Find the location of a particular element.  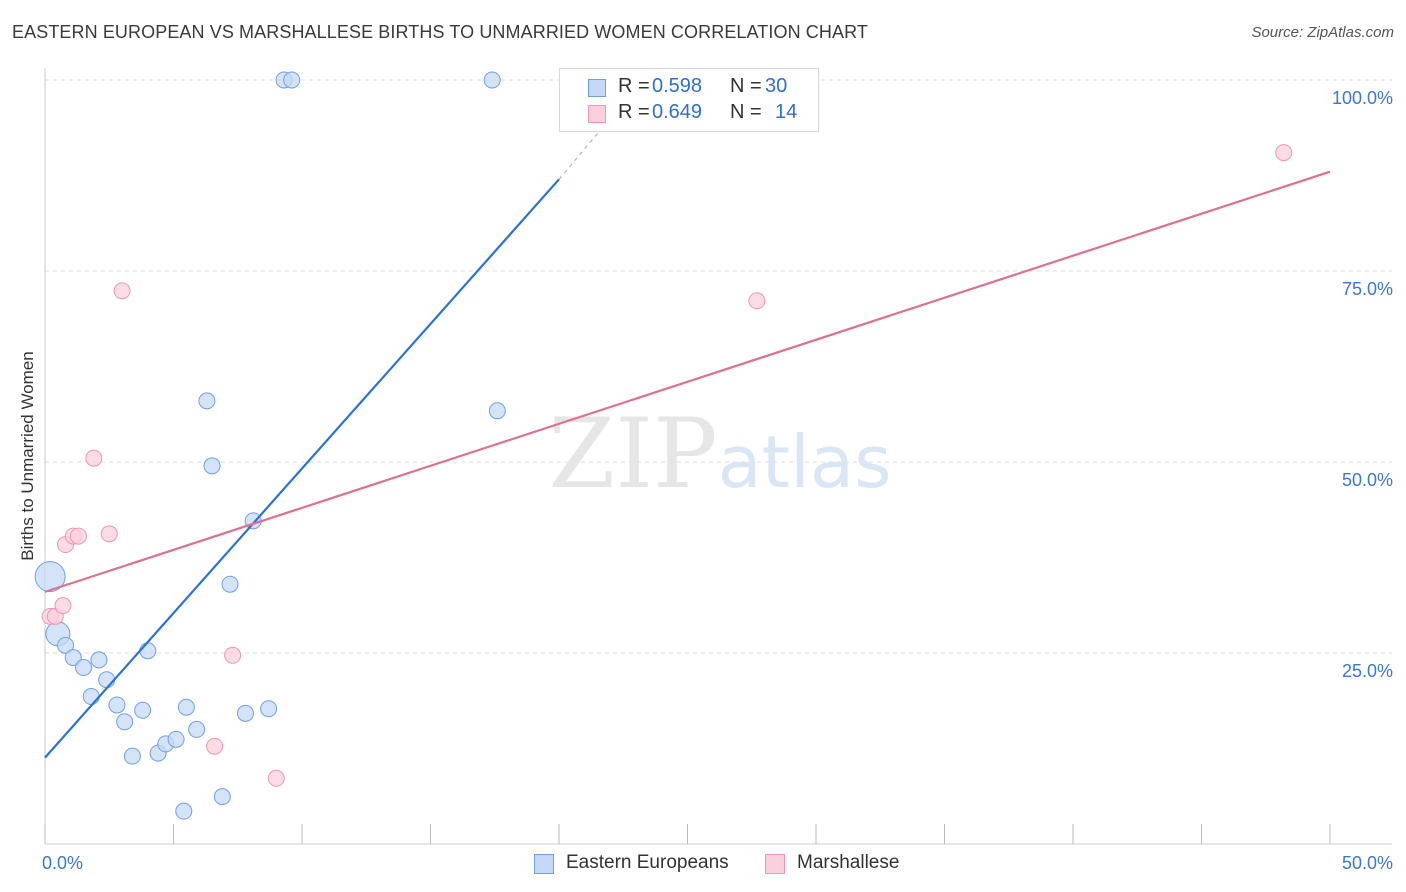

marshallese-legend-swatch is located at coordinates (775, 864).